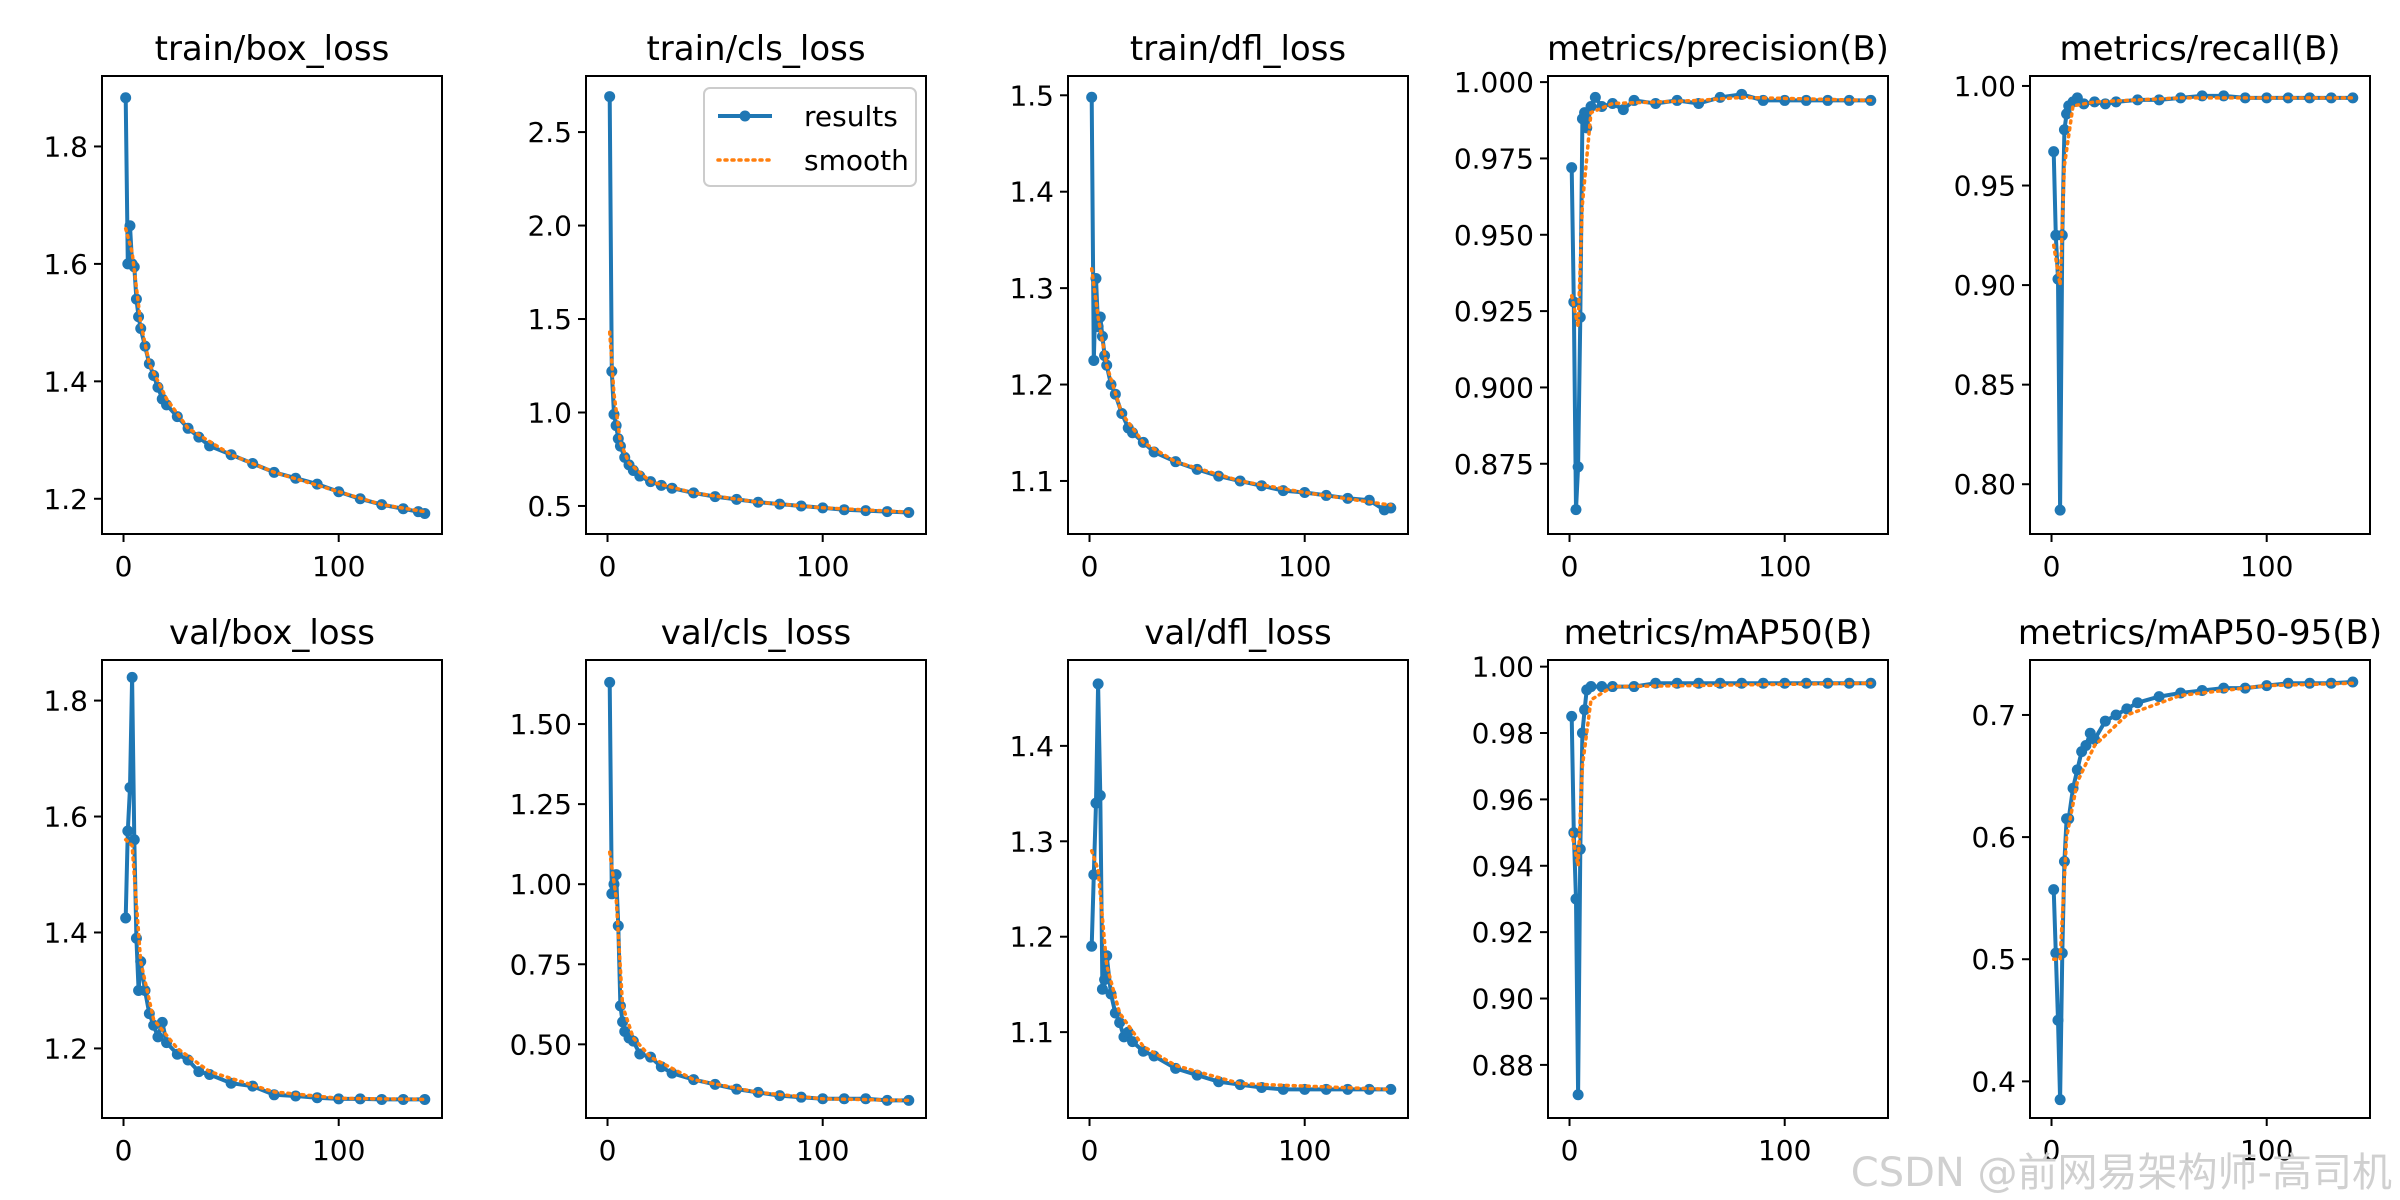  What do you see at coordinates (755, 49) in the screenshot?
I see `subplot-title: train/cls_loss` at bounding box center [755, 49].